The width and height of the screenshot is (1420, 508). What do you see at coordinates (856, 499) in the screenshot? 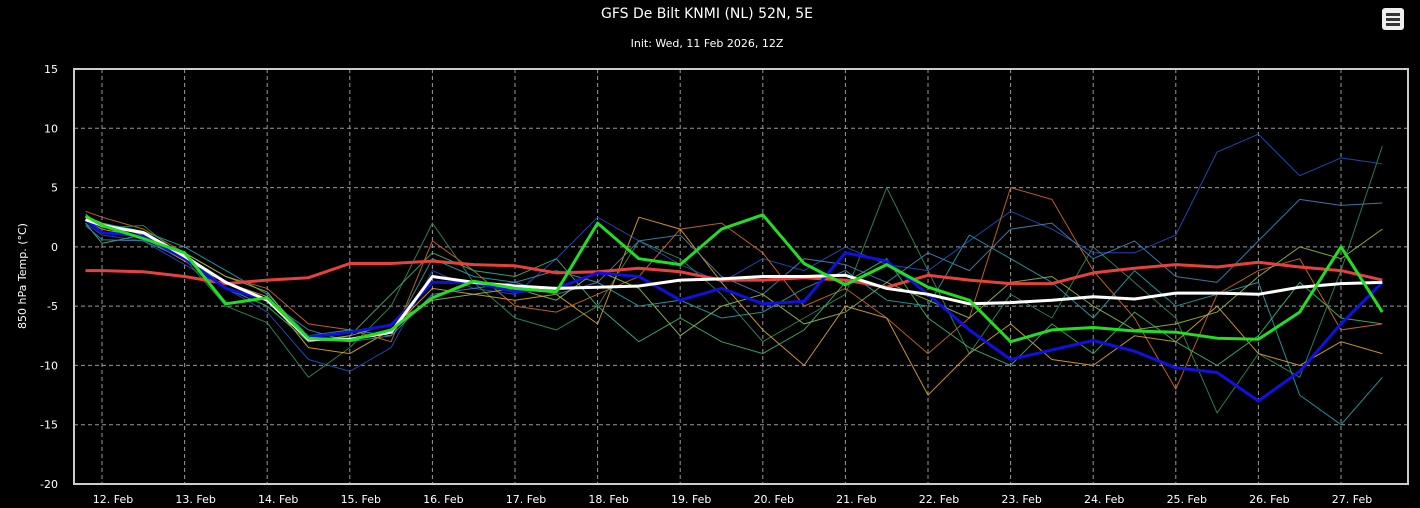
I see `x-tick-label: 21. Feb` at bounding box center [856, 499].